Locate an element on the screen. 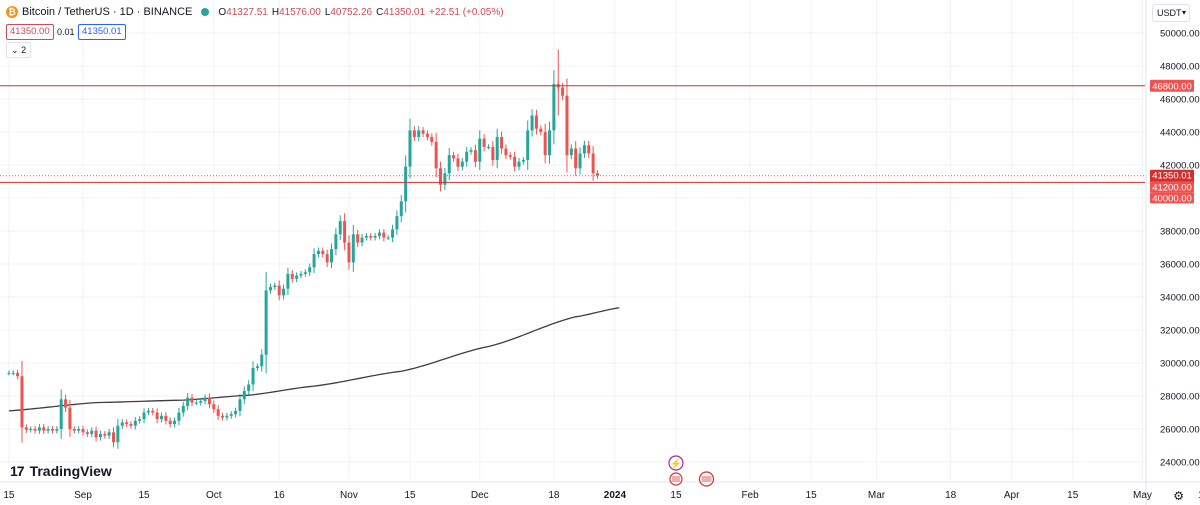  gear-icon: ⚙ is located at coordinates (1178, 496).